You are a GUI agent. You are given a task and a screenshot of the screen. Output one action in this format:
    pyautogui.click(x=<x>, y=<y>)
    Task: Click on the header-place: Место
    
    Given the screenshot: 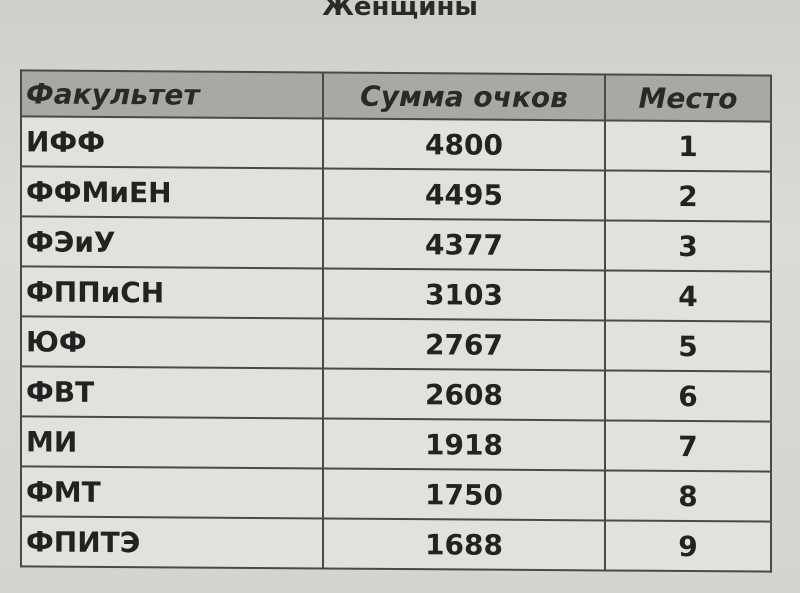 What is the action you would take?
    pyautogui.click(x=688, y=98)
    